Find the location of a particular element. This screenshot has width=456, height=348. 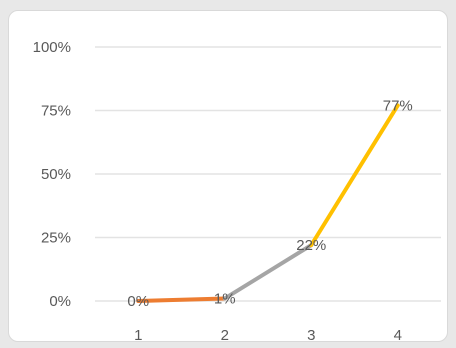

x-tick-label: 3 is located at coordinates (311, 335).